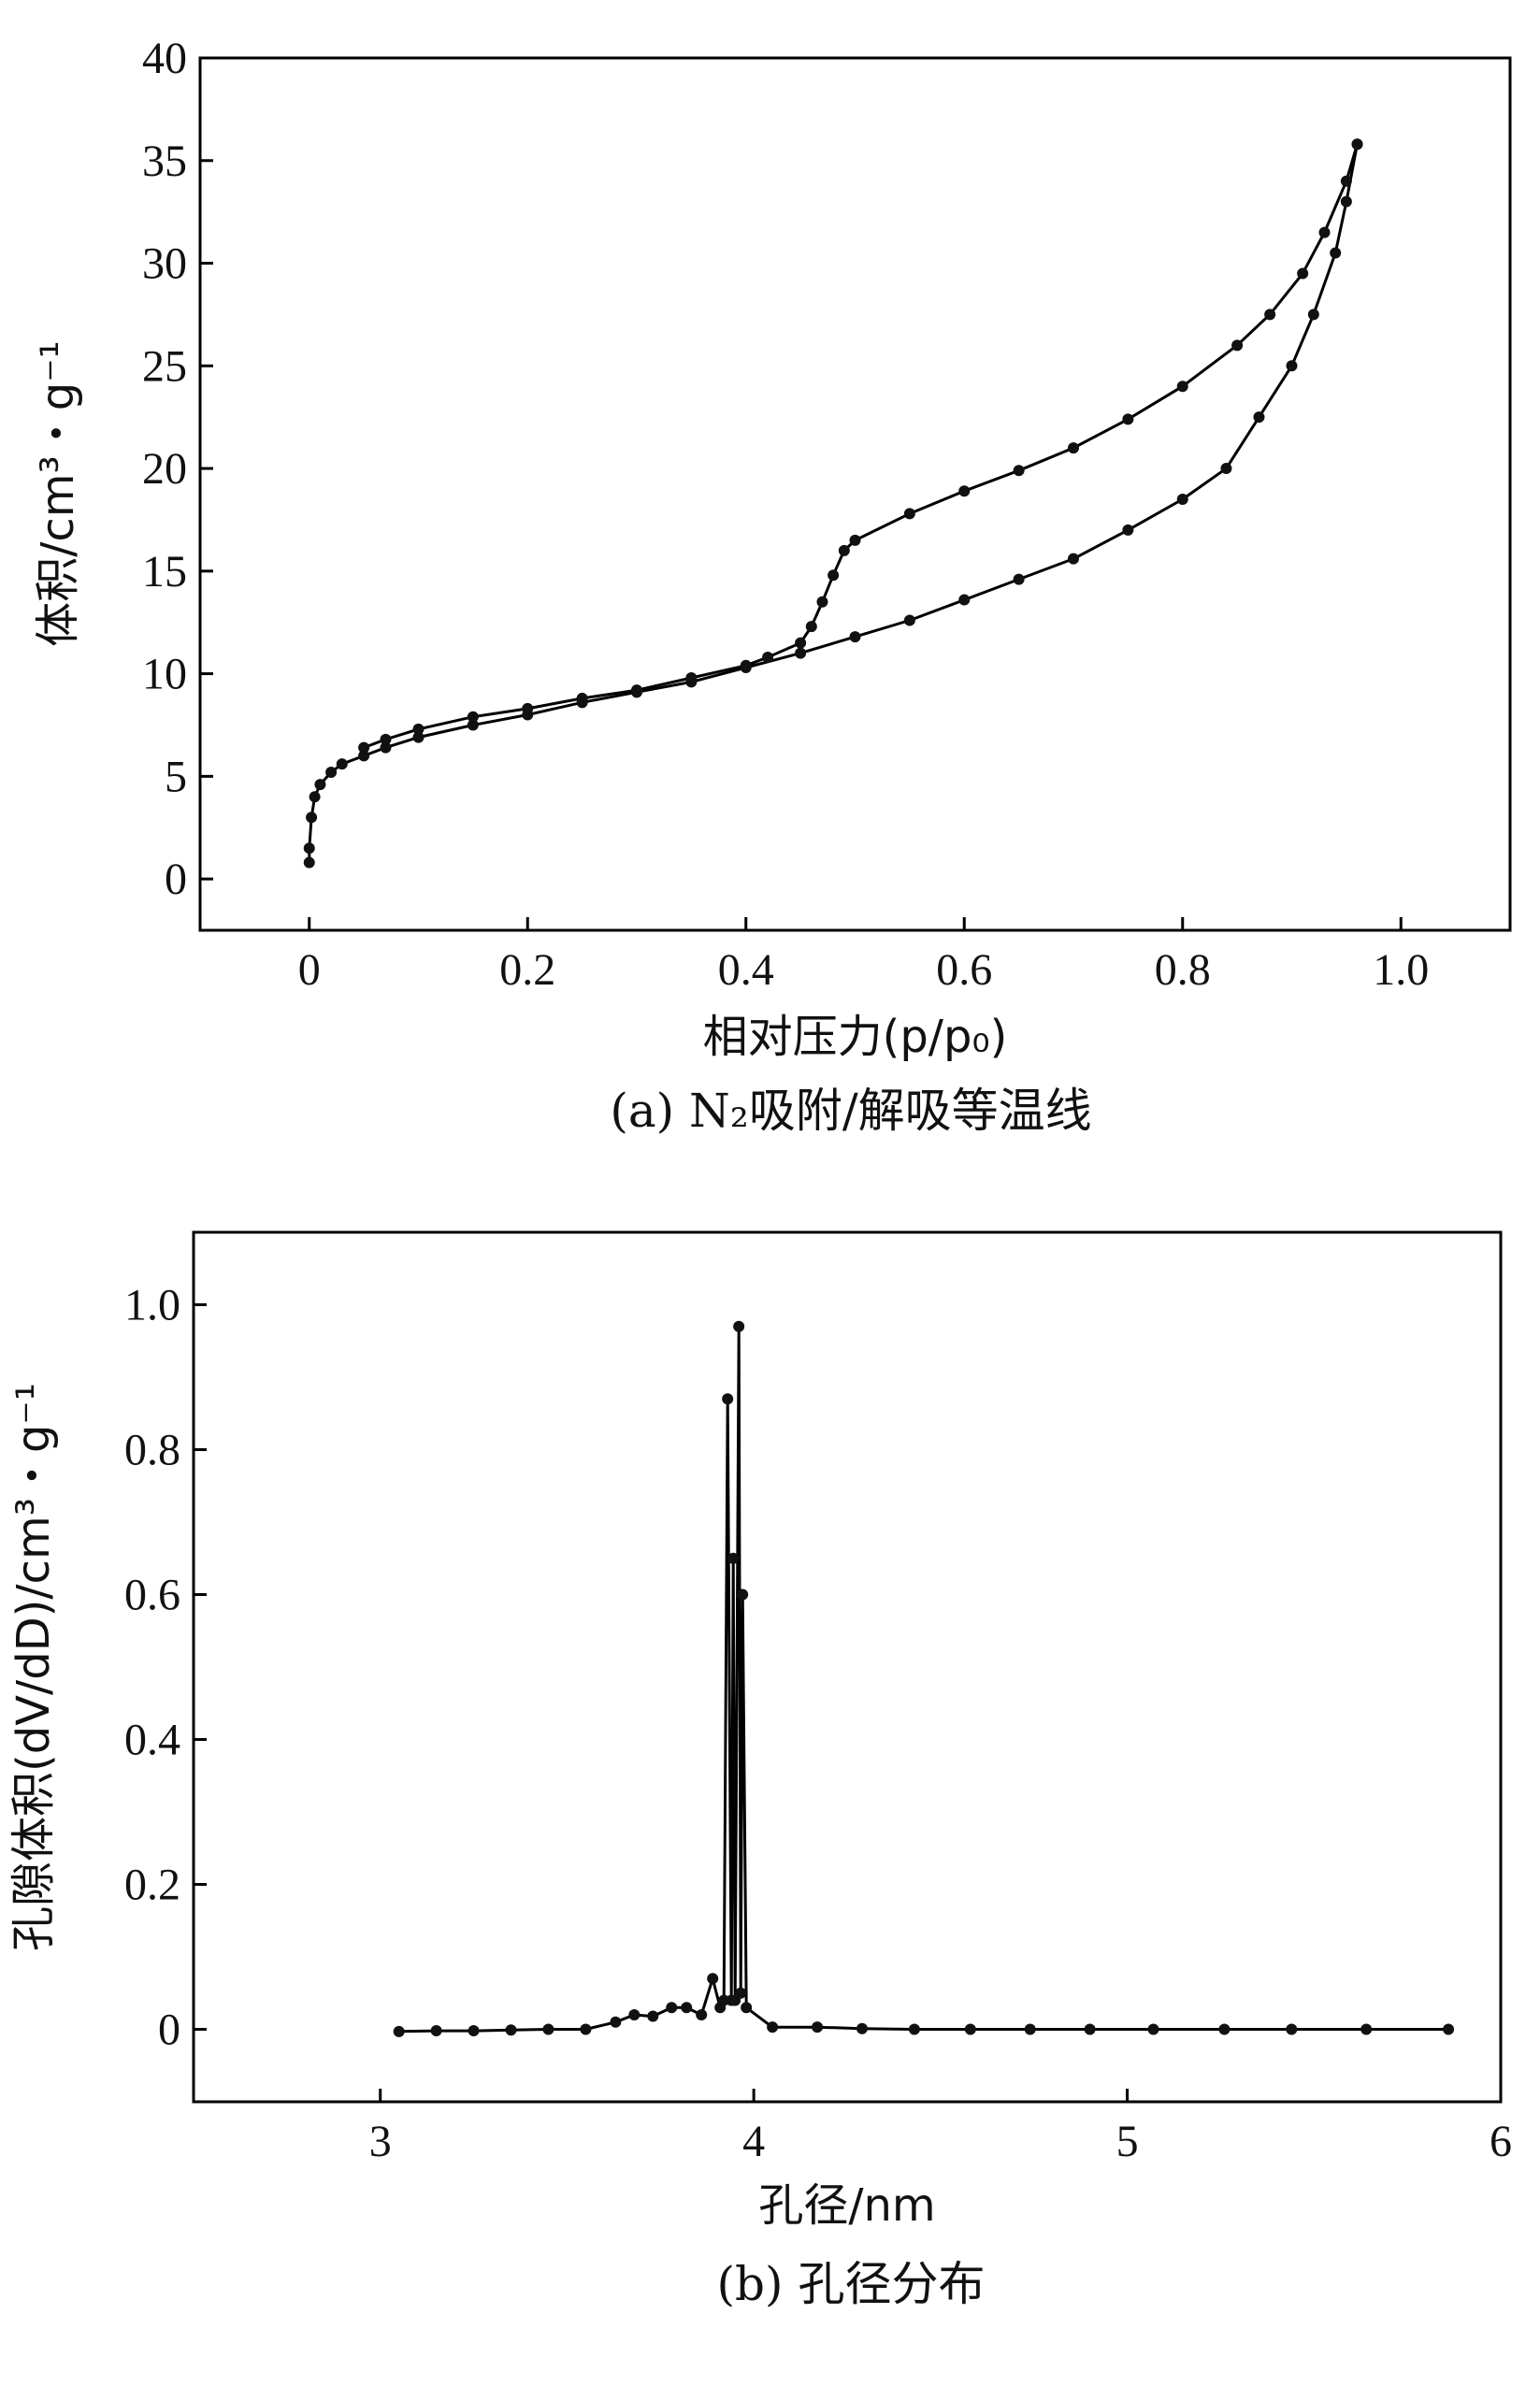  Describe the element at coordinates (851, 2284) in the screenshot. I see `panel-b-caption: (b) 孔径分布` at that location.